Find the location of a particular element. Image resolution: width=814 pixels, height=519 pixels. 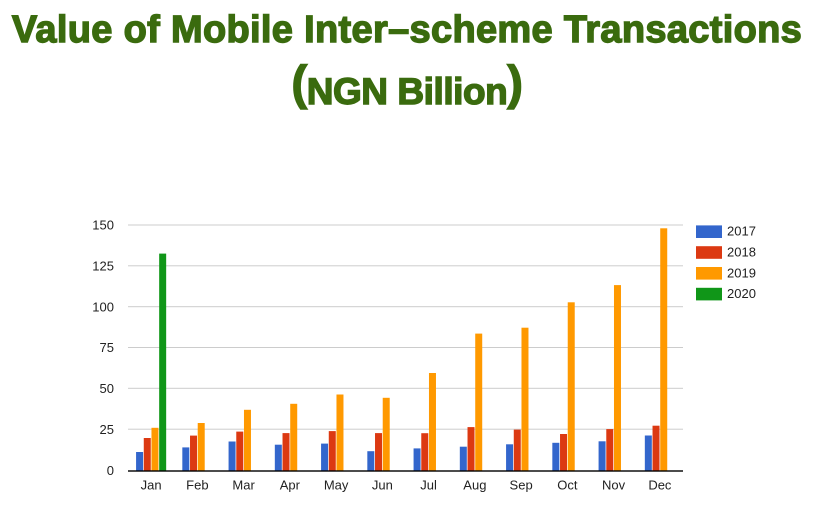

svg-text: Aug is located at coordinates (474, 485).